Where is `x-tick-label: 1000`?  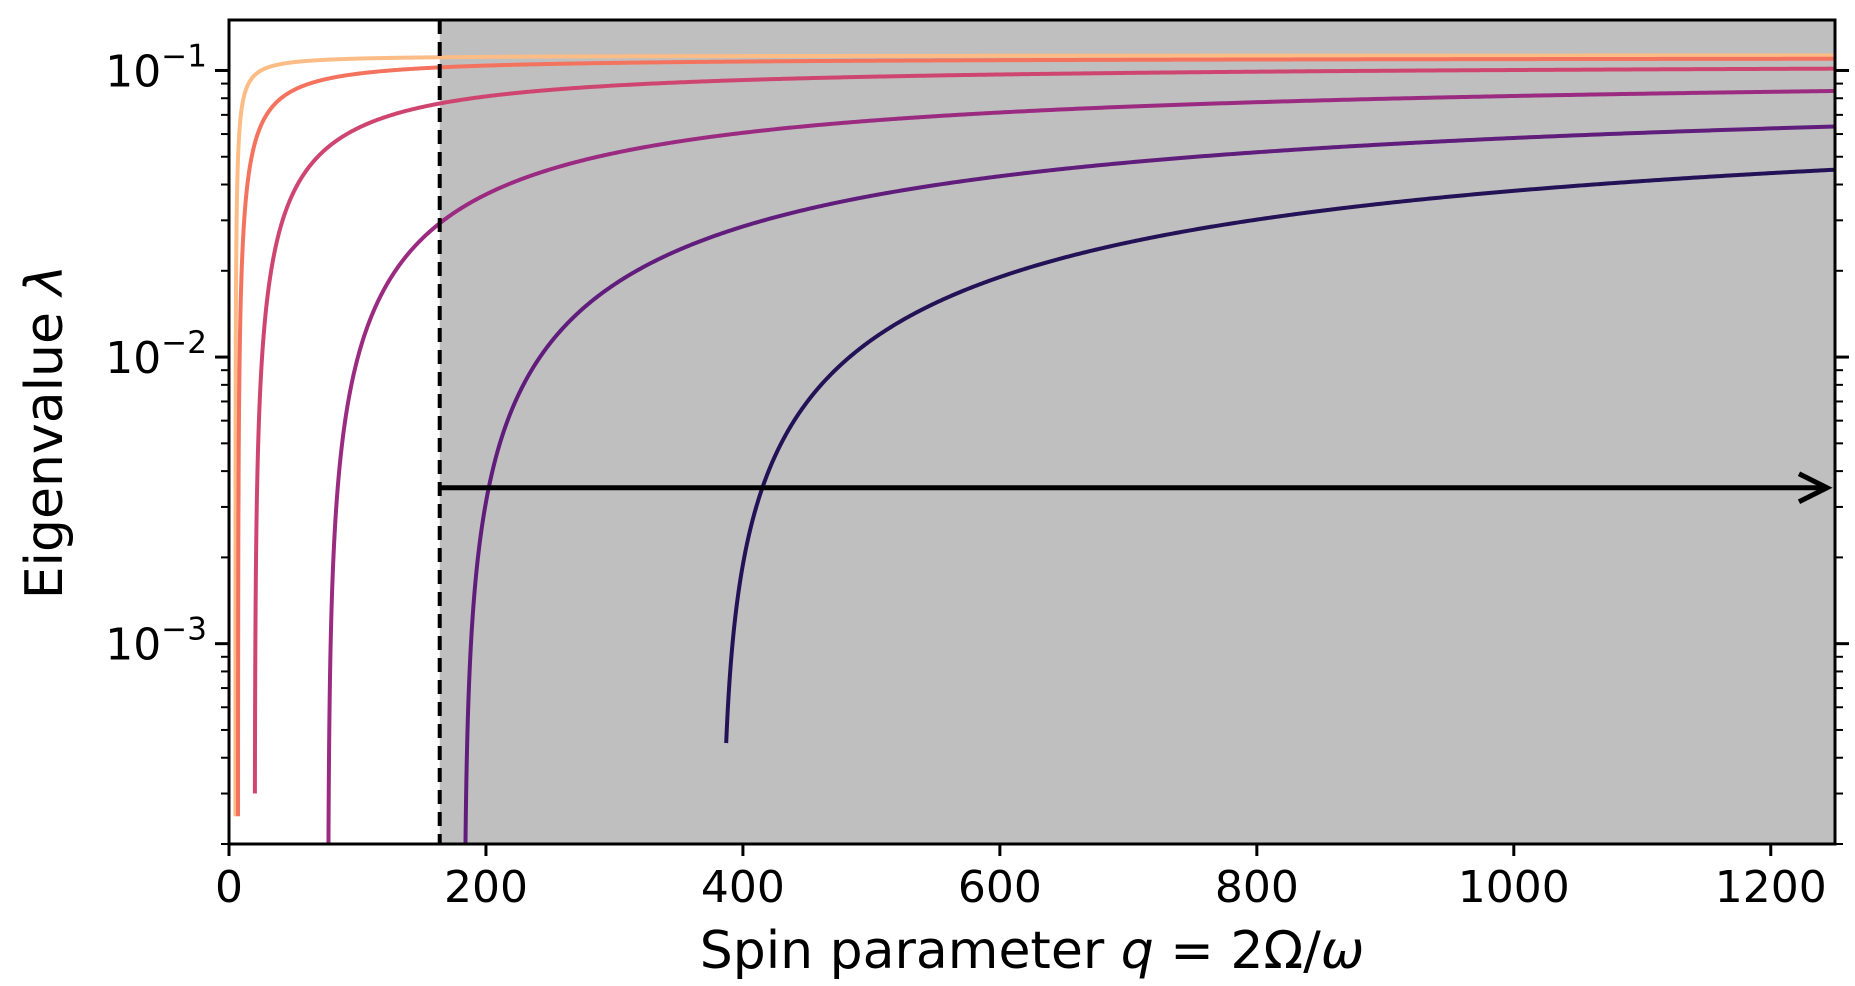 x-tick-label: 1000 is located at coordinates (1514, 887).